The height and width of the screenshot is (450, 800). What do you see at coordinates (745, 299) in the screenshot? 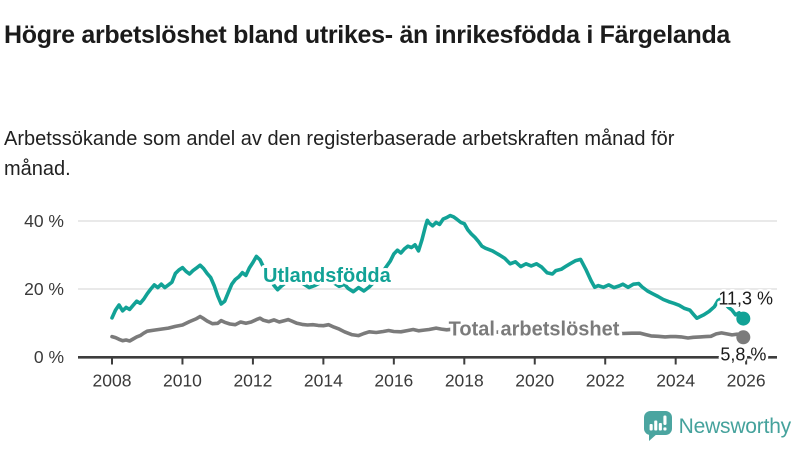
I see `end-value-label-0: 11,3 %` at bounding box center [745, 299].